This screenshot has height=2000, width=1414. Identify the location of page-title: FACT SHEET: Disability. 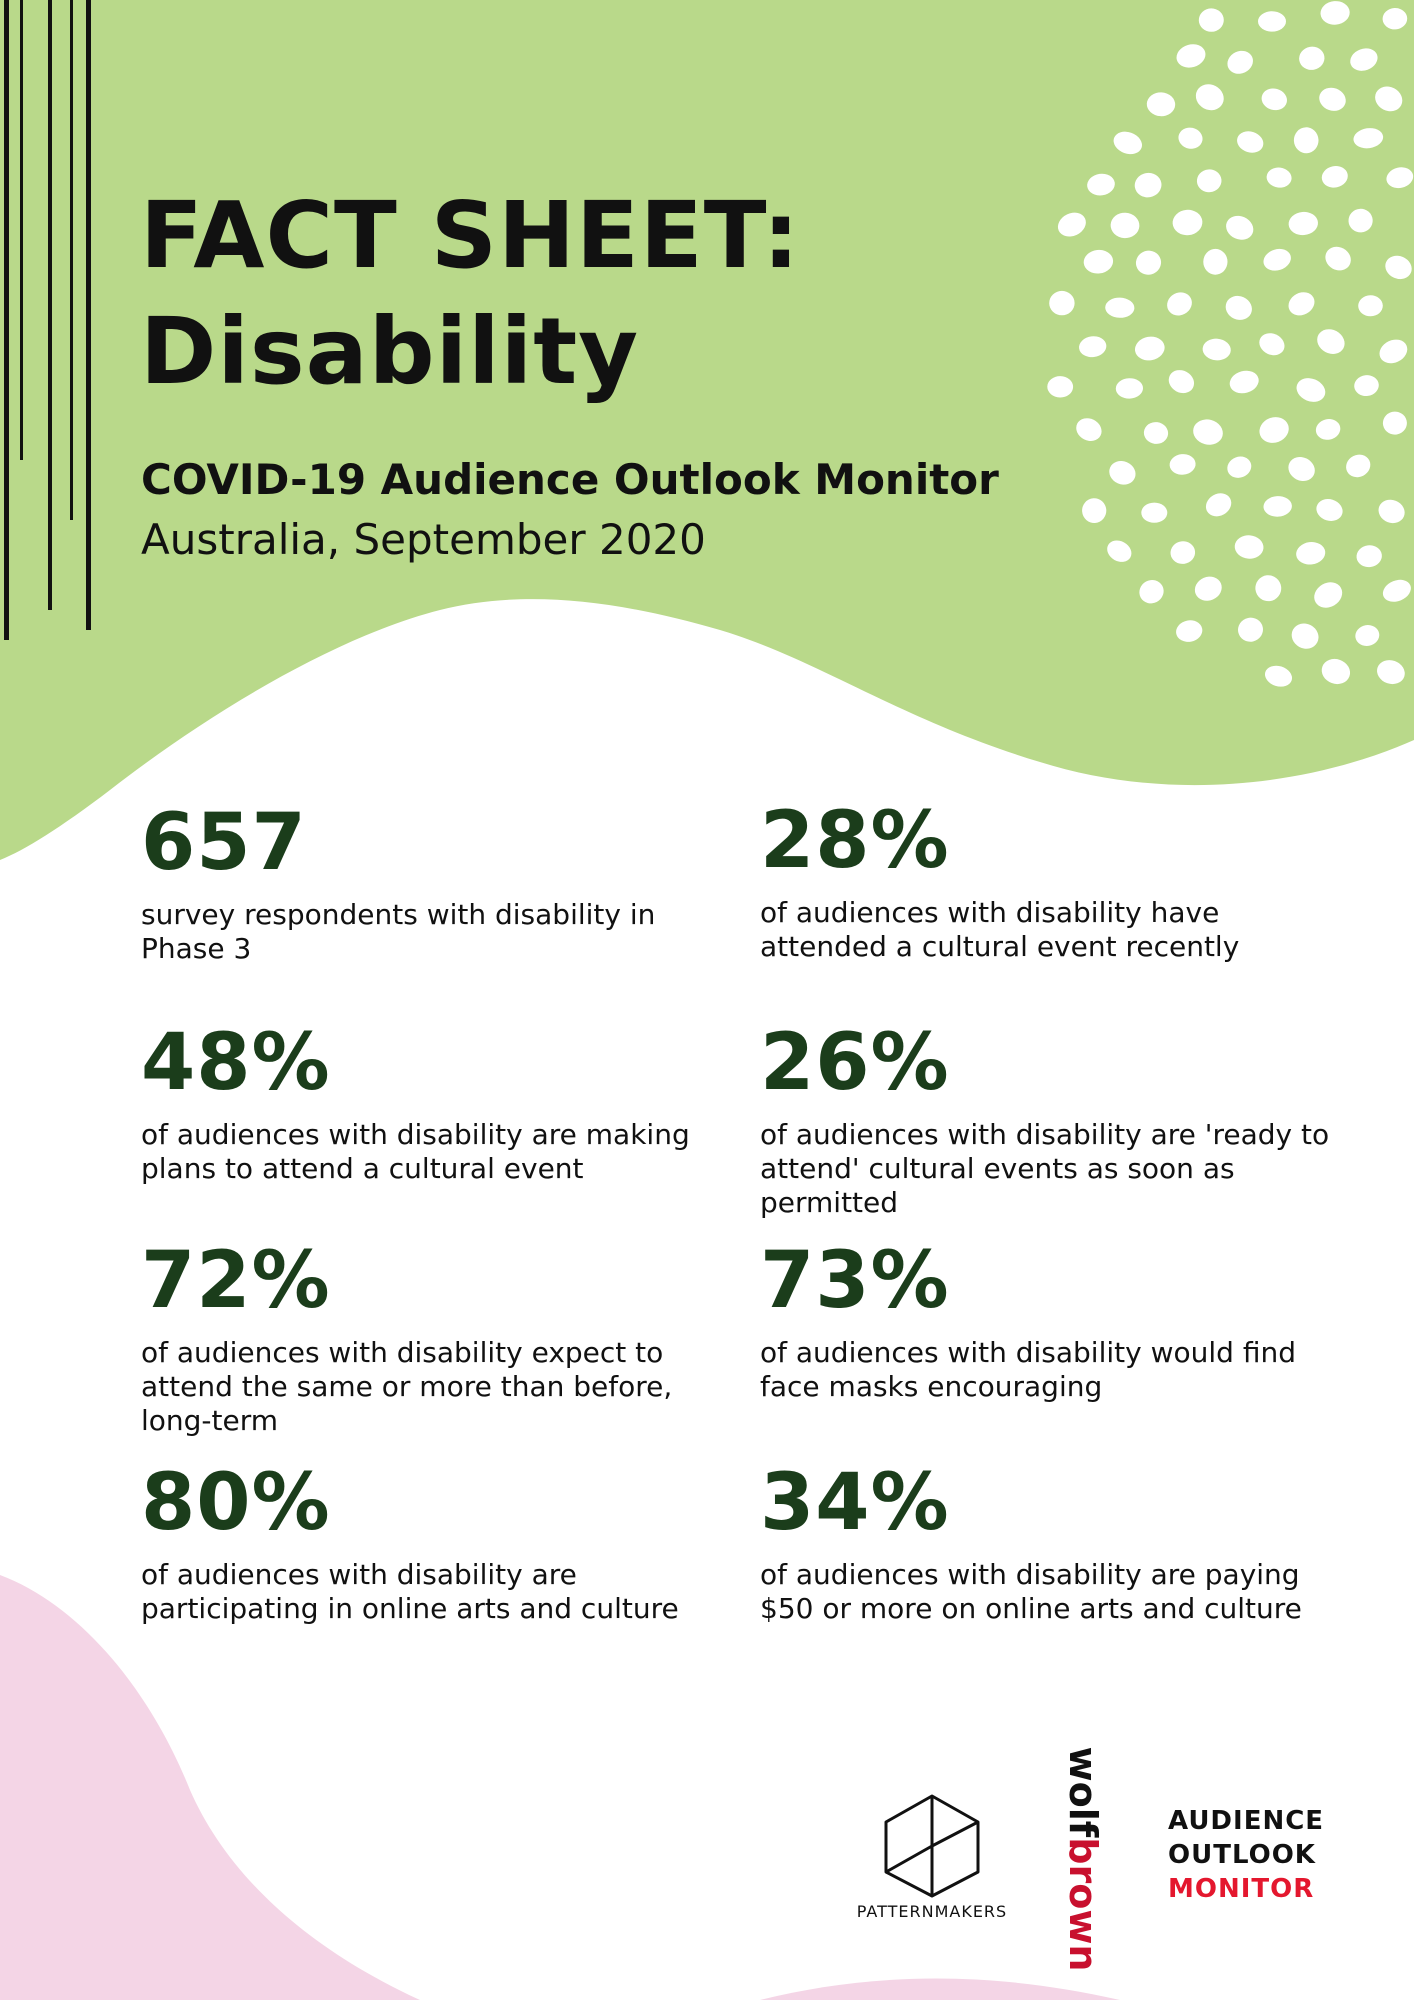
(470, 294).